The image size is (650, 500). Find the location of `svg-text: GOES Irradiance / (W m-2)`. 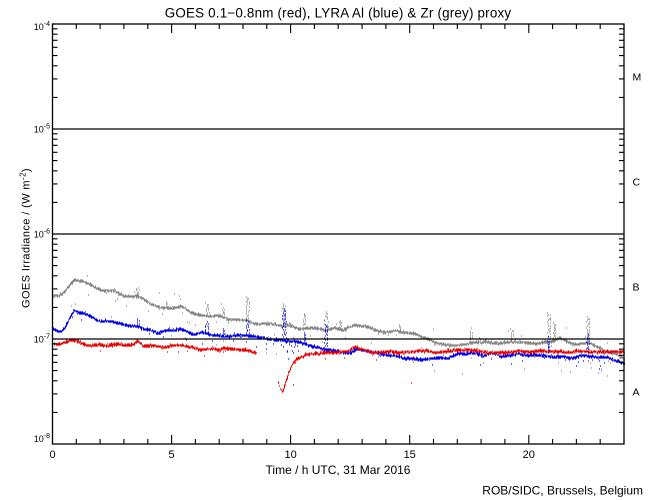

svg-text: GOES Irradiance / (W m-2) is located at coordinates (26, 238).